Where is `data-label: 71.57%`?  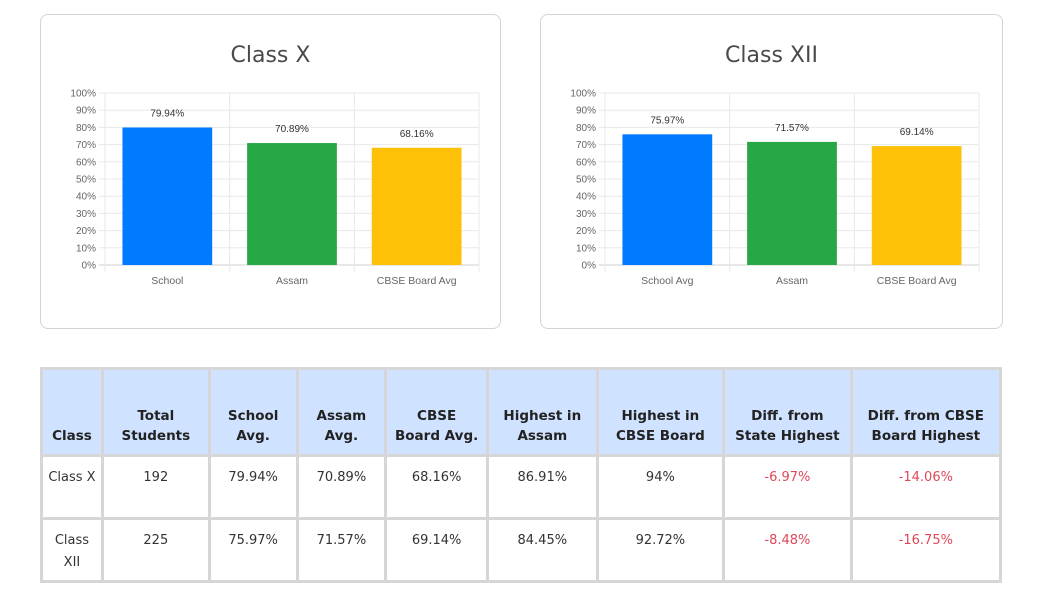 data-label: 71.57% is located at coordinates (792, 128).